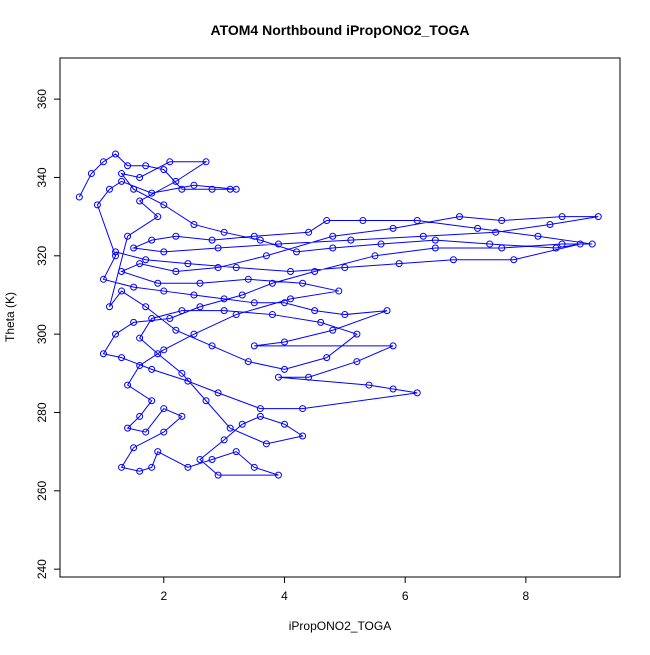 The image size is (650, 655). What do you see at coordinates (340, 626) in the screenshot?
I see `x-axis-label: iPropONO2_TOGA` at bounding box center [340, 626].